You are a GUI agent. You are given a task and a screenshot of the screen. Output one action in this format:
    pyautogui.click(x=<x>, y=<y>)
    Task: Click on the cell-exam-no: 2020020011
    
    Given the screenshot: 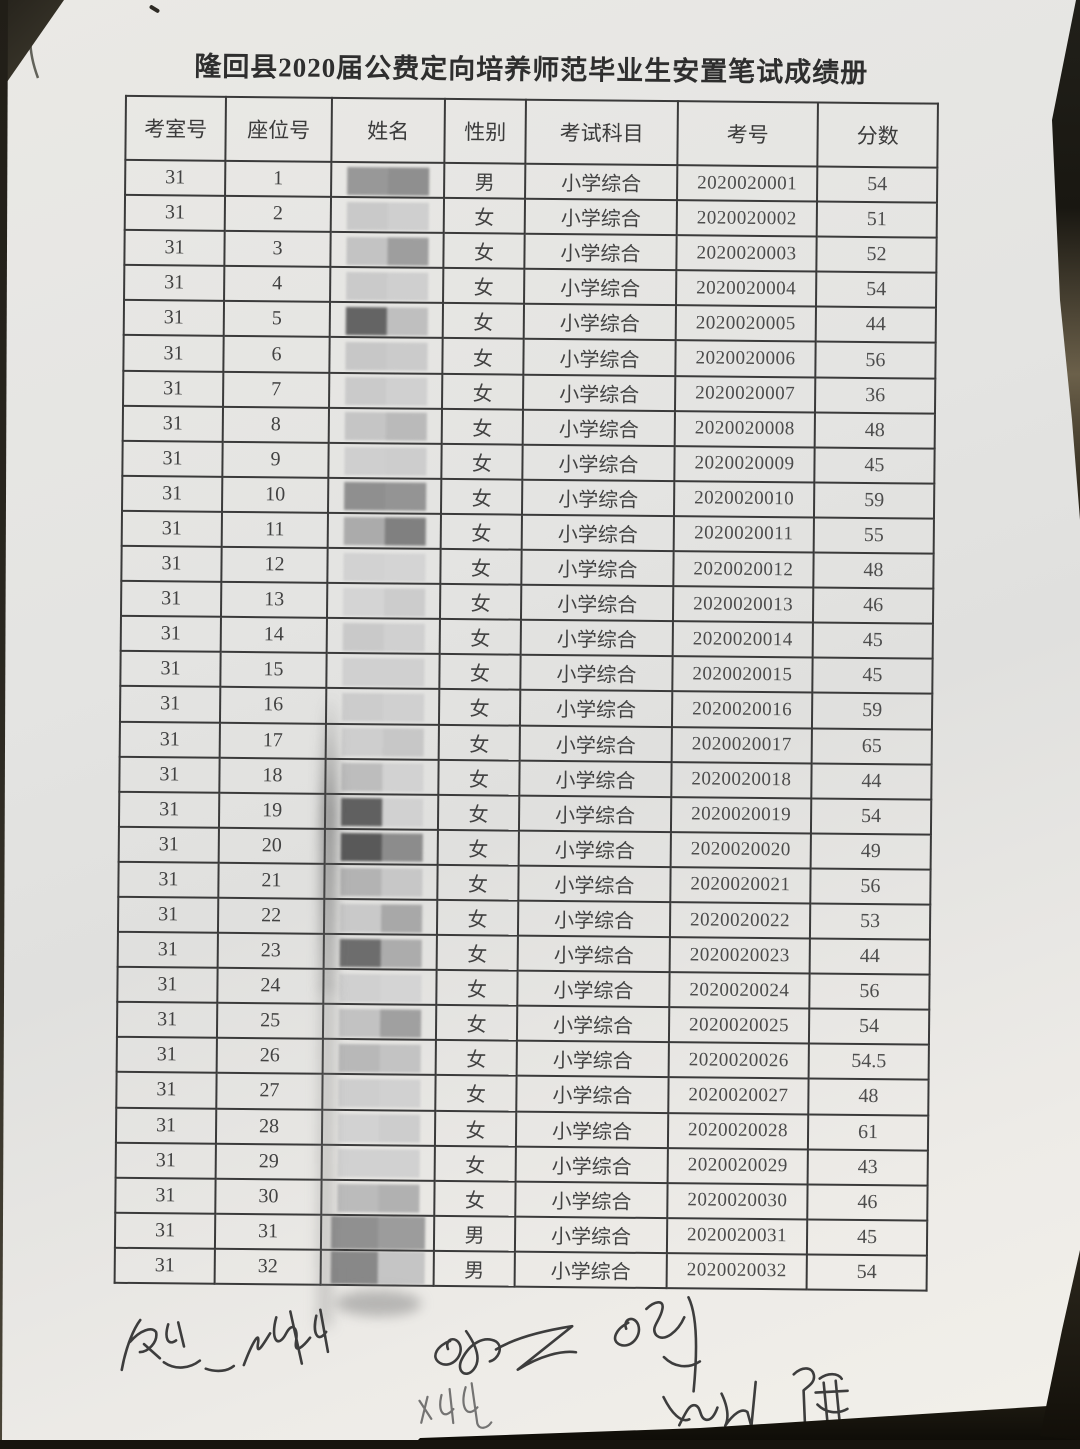 What is the action you would take?
    pyautogui.click(x=743, y=534)
    